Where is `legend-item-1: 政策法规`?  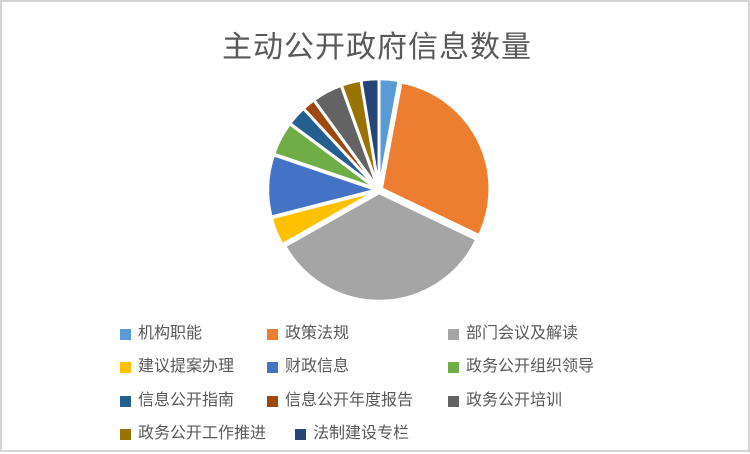 legend-item-1: 政策法规 is located at coordinates (308, 334).